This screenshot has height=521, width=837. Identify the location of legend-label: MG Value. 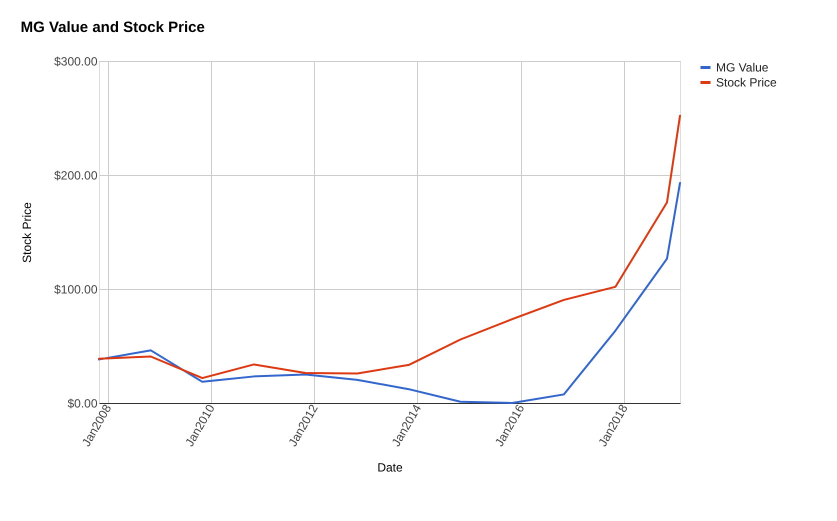
(742, 67).